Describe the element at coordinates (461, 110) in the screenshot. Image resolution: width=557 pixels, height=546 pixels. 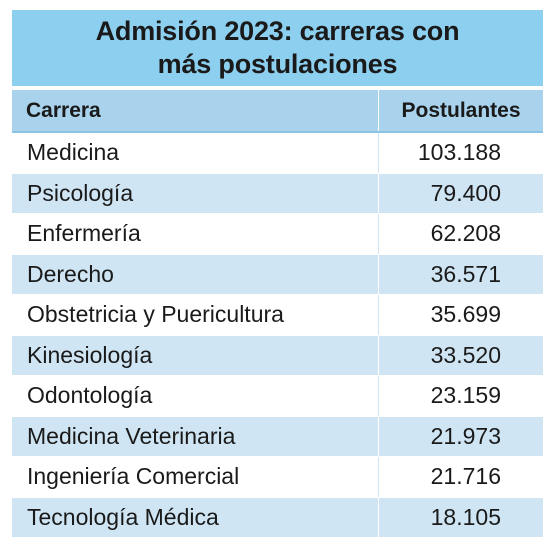
I see `header-postulantes: Postulantes` at that location.